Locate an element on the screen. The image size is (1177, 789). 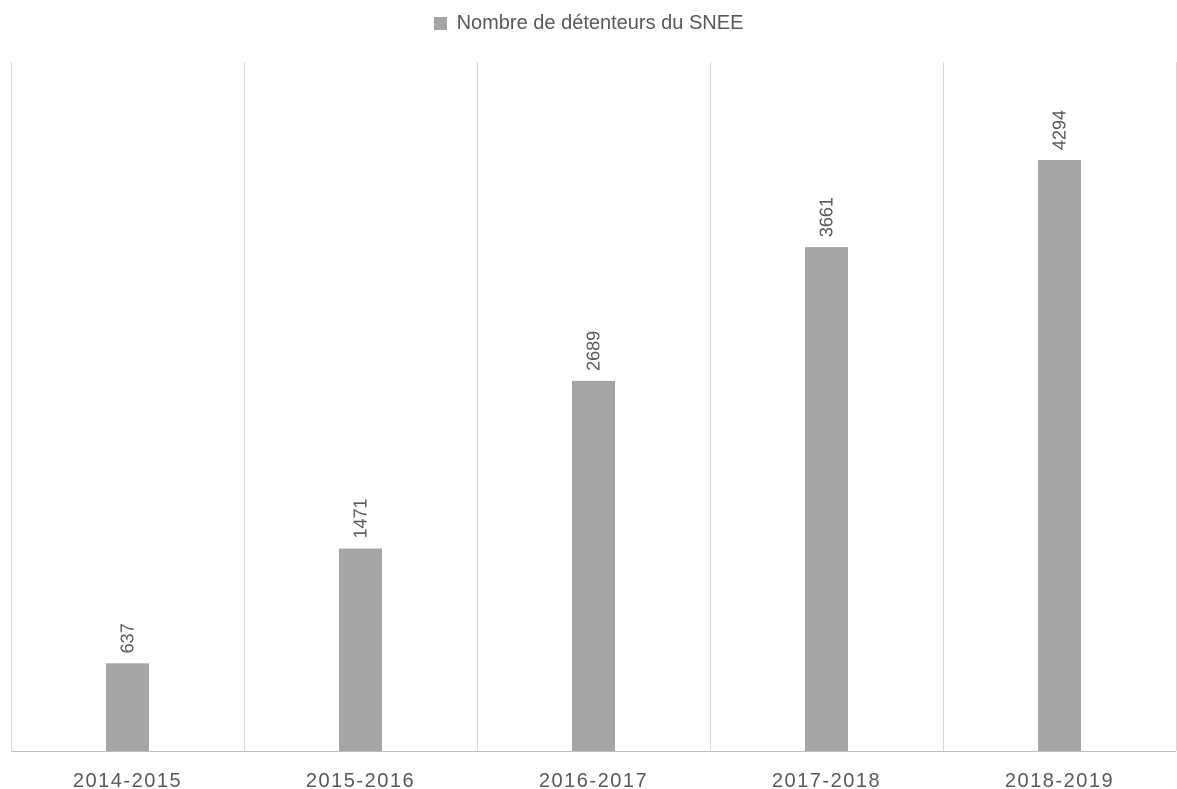
data-label: 4294 is located at coordinates (1060, 130).